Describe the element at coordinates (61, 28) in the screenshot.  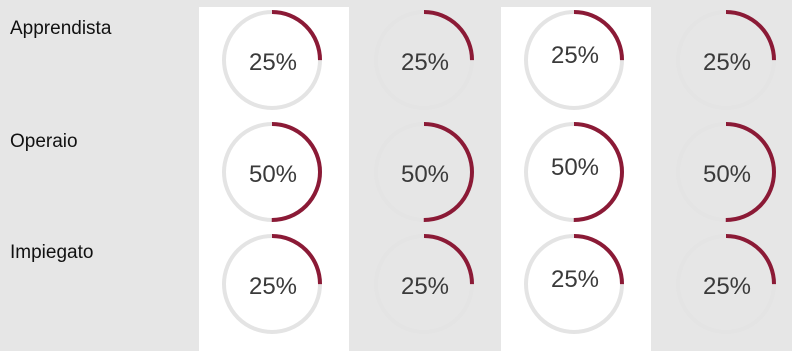
I see `row-label-apprendista: Apprendista` at that location.